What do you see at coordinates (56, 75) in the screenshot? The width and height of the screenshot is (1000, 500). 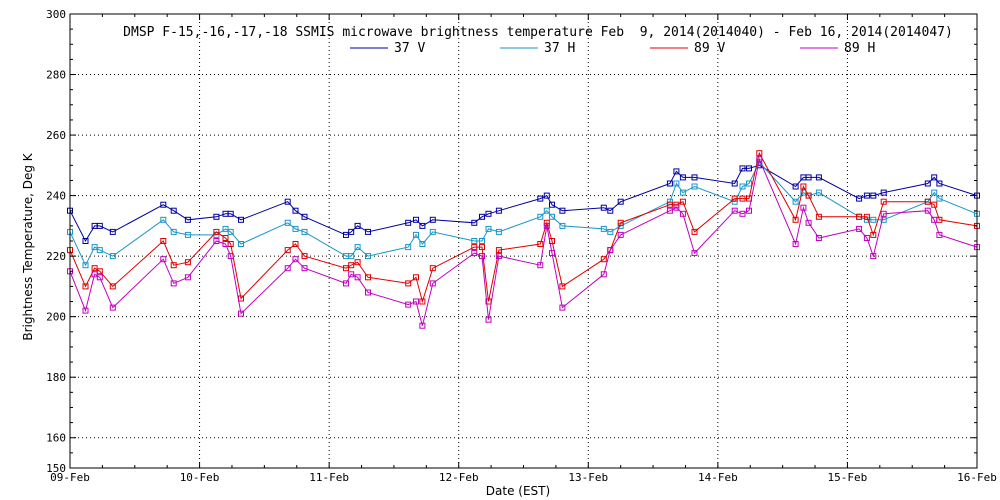 I see `y-tick-label: 280` at bounding box center [56, 75].